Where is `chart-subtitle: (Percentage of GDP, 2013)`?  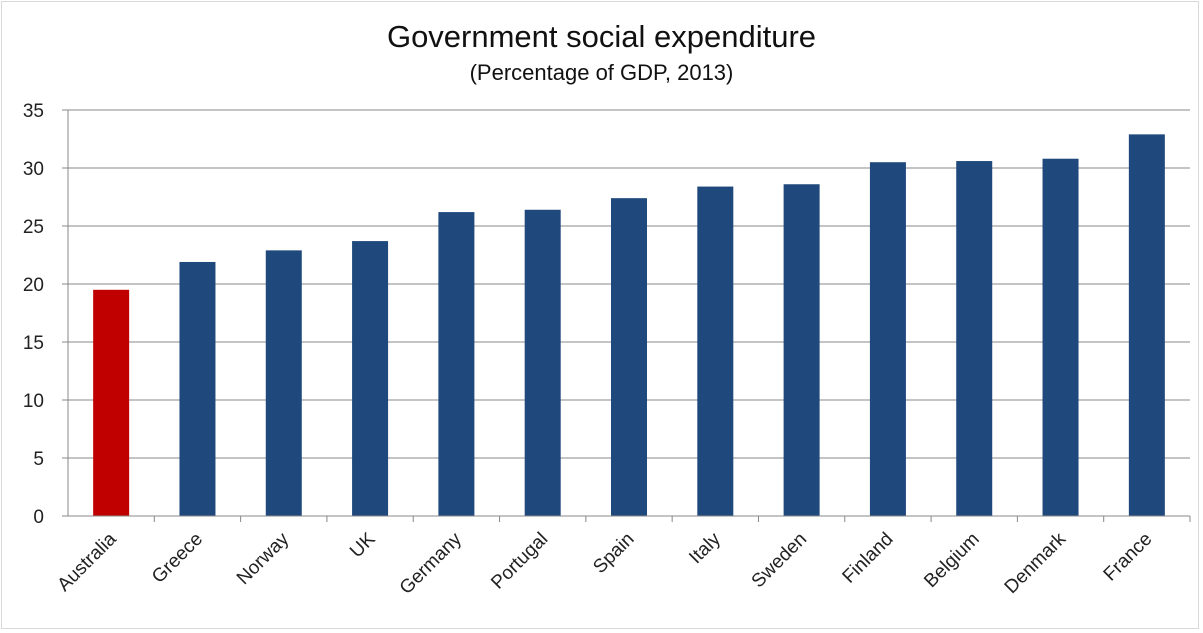
chart-subtitle: (Percentage of GDP, 2013) is located at coordinates (601, 72).